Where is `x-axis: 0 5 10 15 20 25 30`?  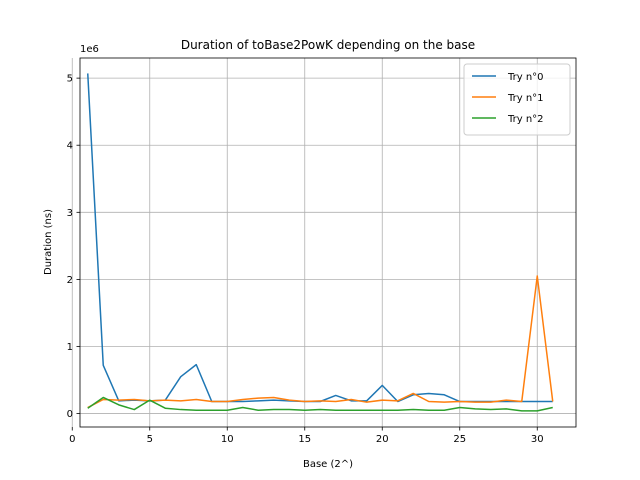
x-axis: 0 5 10 15 20 25 30 is located at coordinates (306, 436).